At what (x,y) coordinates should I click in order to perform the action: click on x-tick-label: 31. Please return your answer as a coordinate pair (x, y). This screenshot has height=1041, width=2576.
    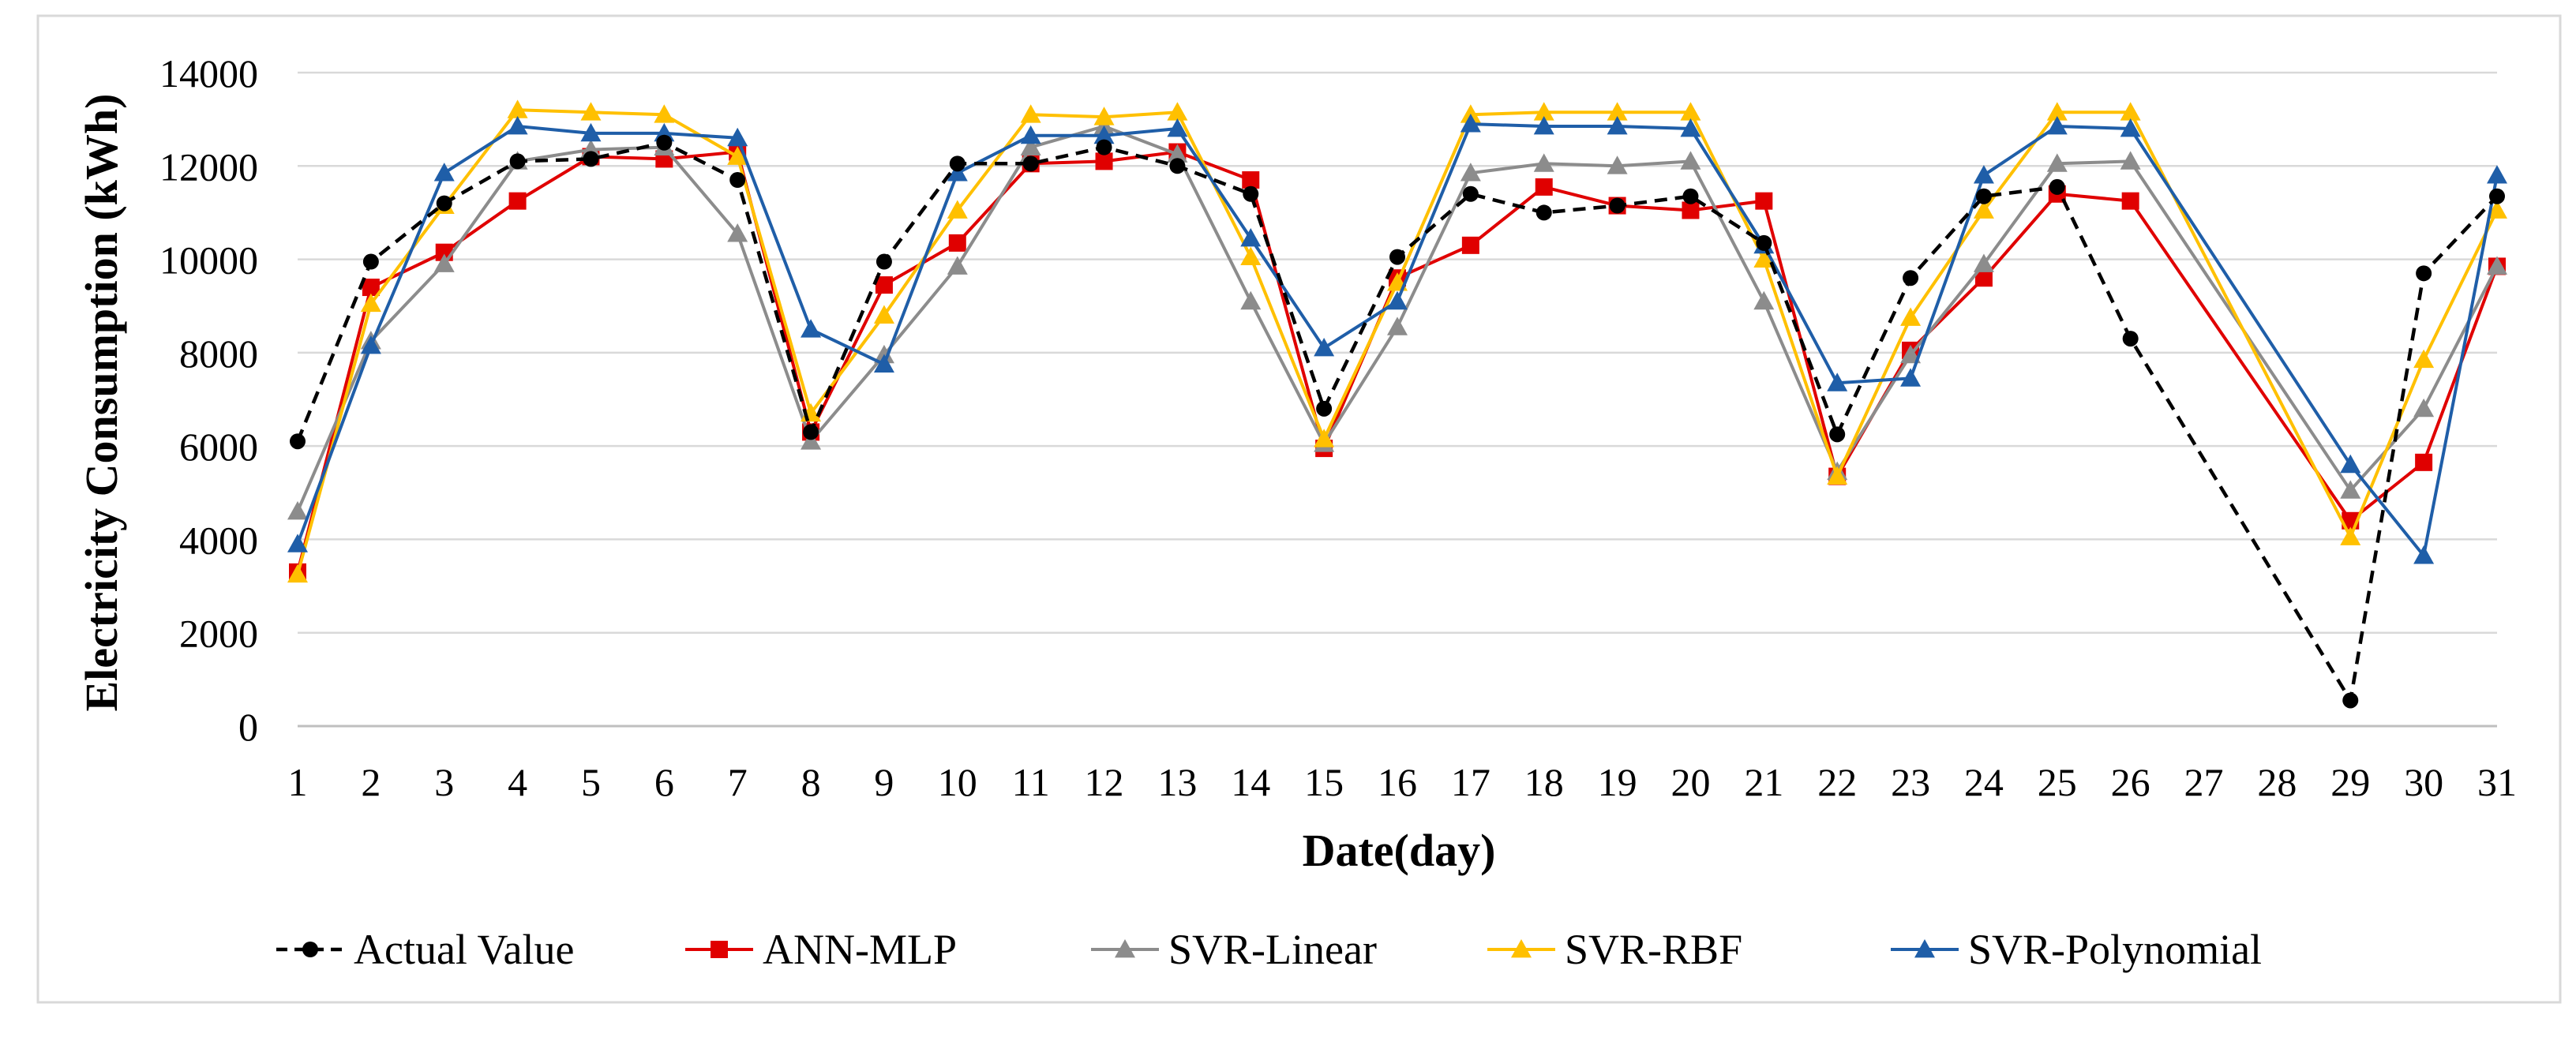
    Looking at the image, I should click on (2497, 782).